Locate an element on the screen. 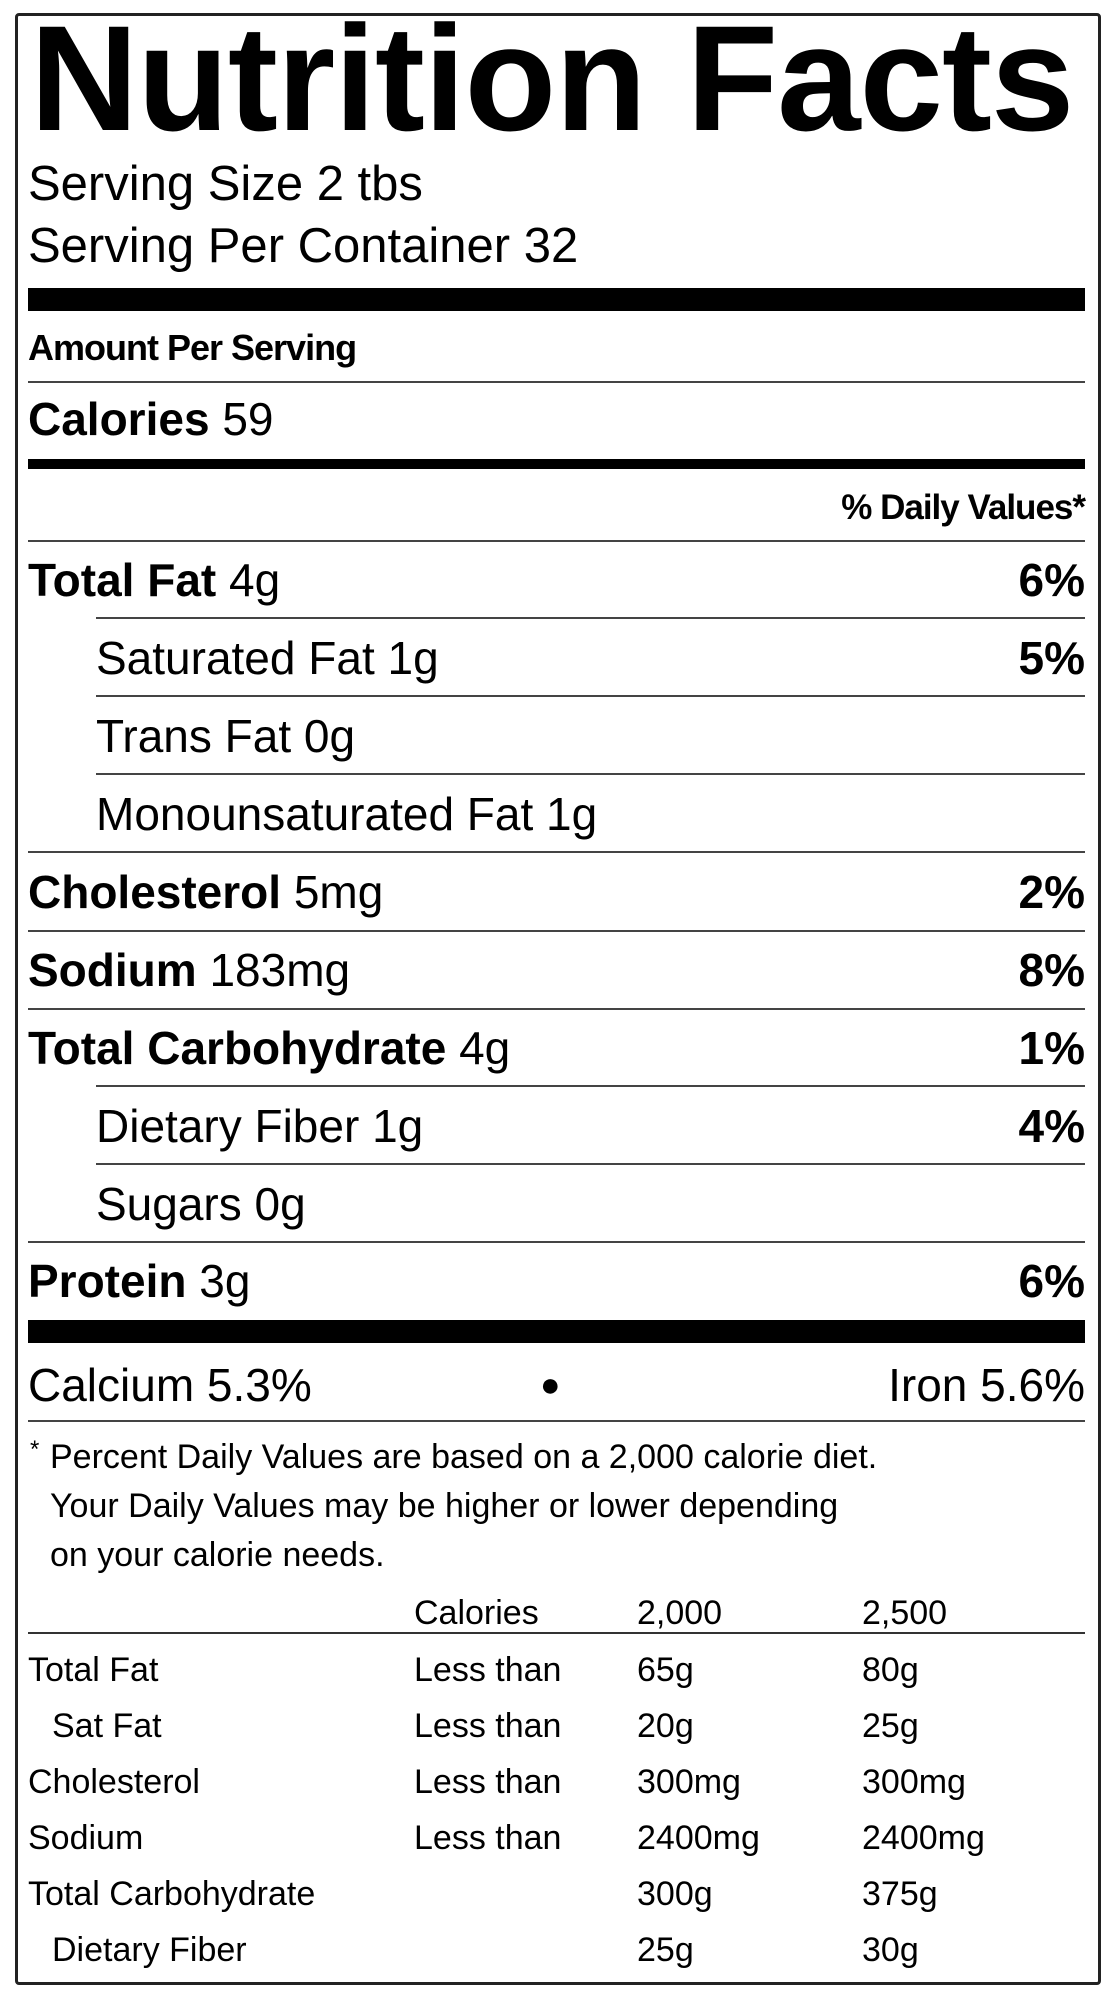 Image resolution: width=1116 pixels, height=2000 pixels. ref-cell: 80g is located at coordinates (890, 1670).